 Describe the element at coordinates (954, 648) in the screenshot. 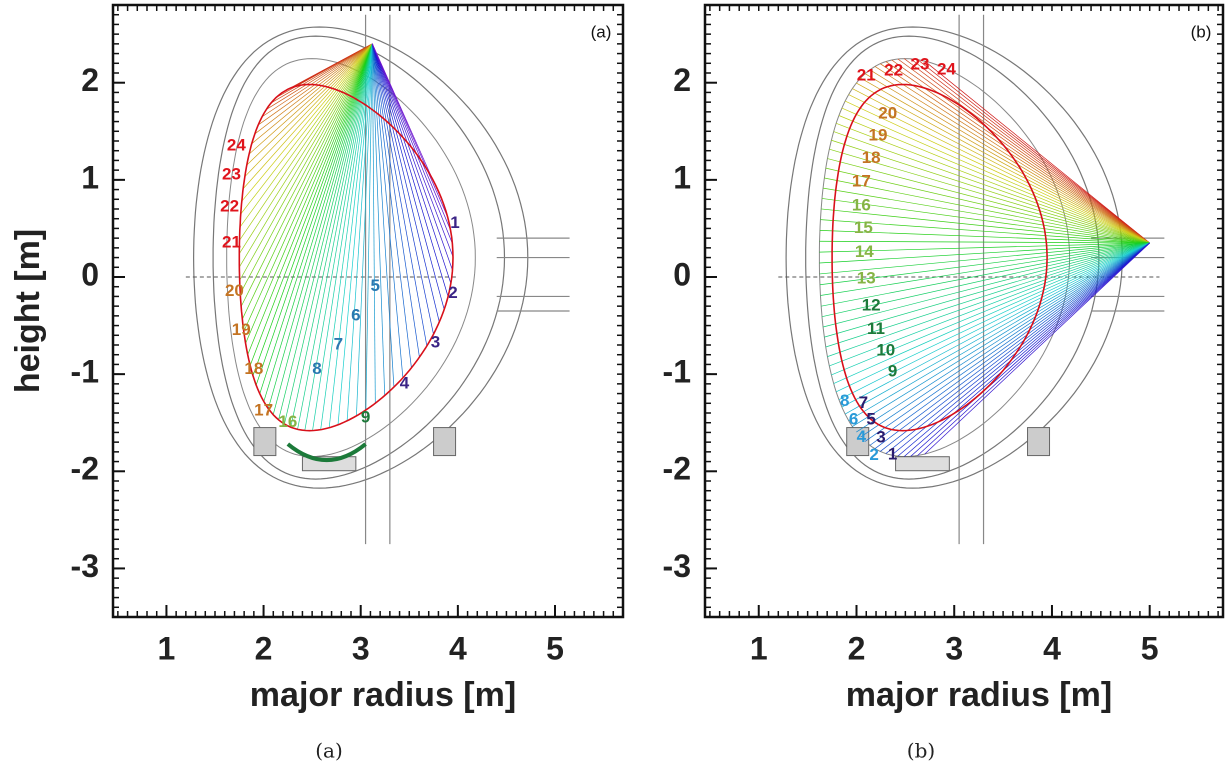

I see `x-tick-label: 3` at that location.